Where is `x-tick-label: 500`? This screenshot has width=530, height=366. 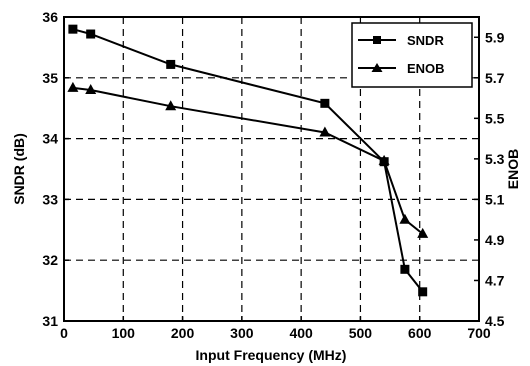 x-tick-label: 500 is located at coordinates (361, 333).